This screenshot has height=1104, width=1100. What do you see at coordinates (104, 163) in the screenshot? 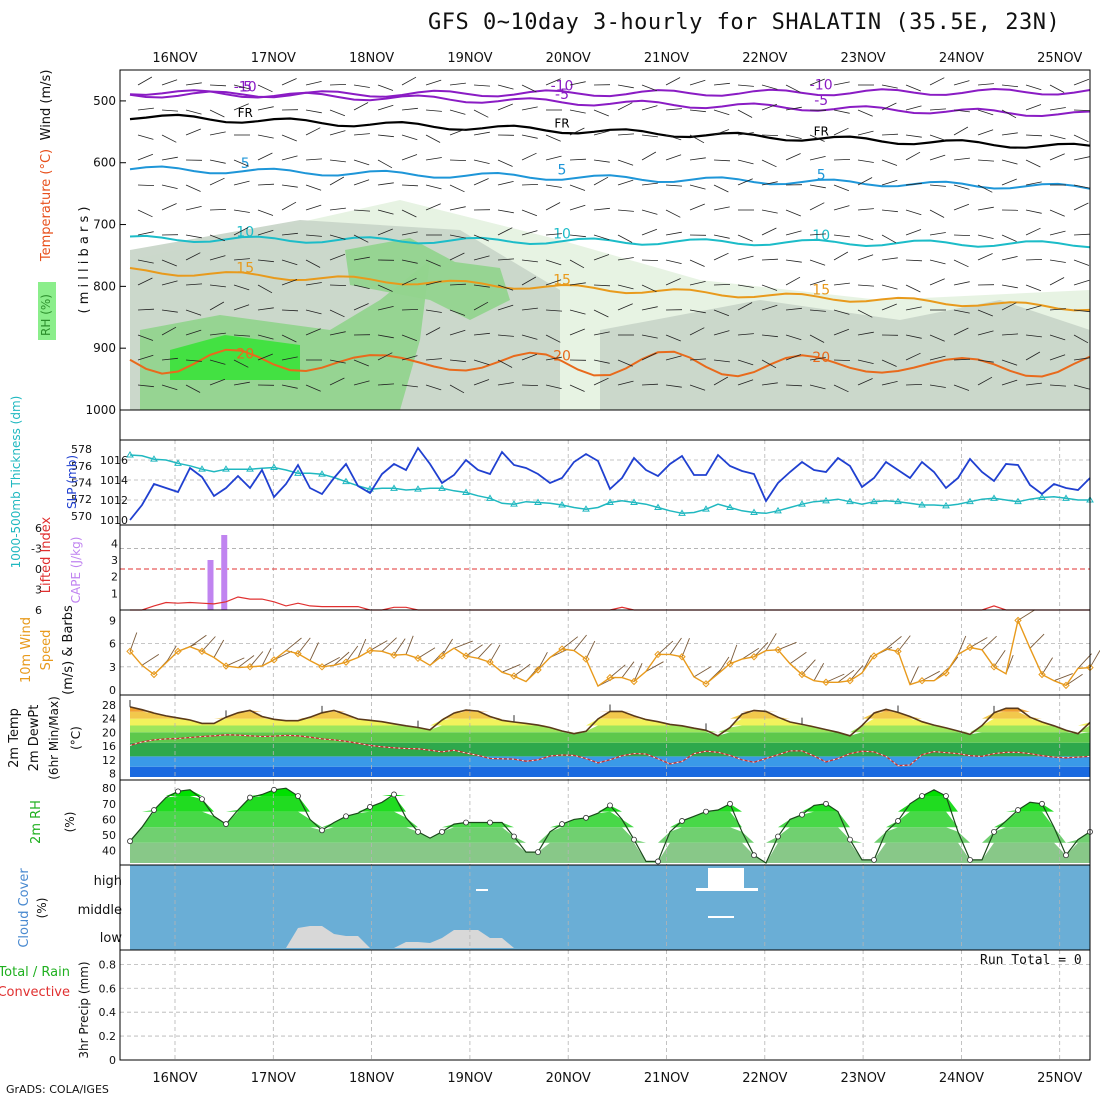
I see `pressure-tick-label: 600` at bounding box center [104, 163].